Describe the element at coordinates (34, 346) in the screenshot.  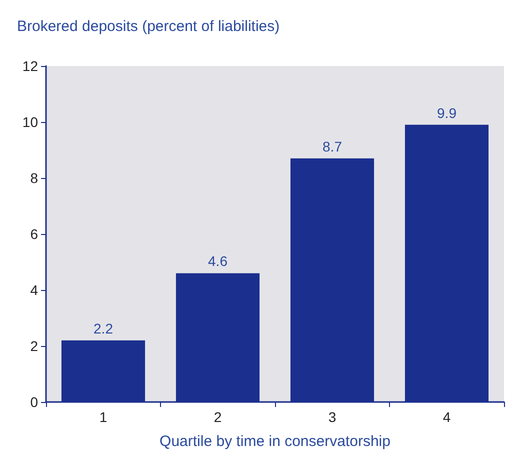
I see `y-tick-label: 2` at that location.